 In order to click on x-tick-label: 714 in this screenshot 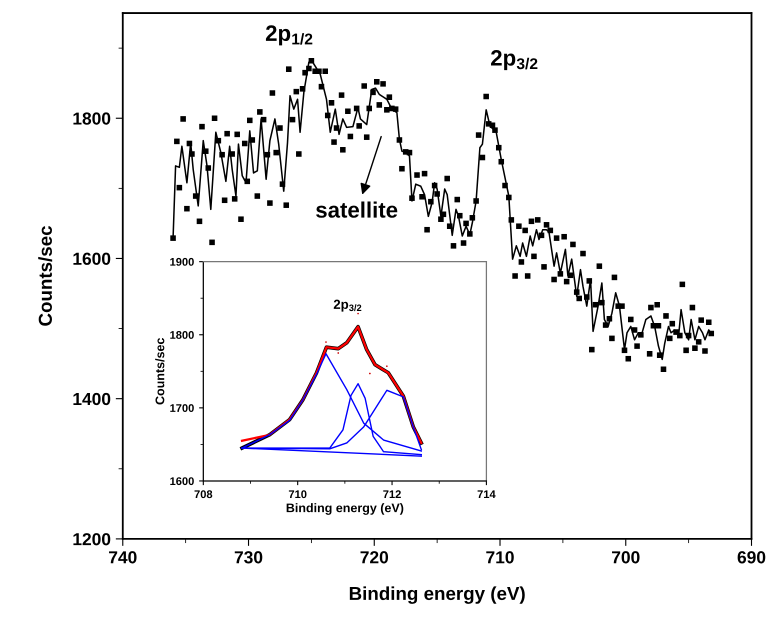, I will do `click(487, 494)`.